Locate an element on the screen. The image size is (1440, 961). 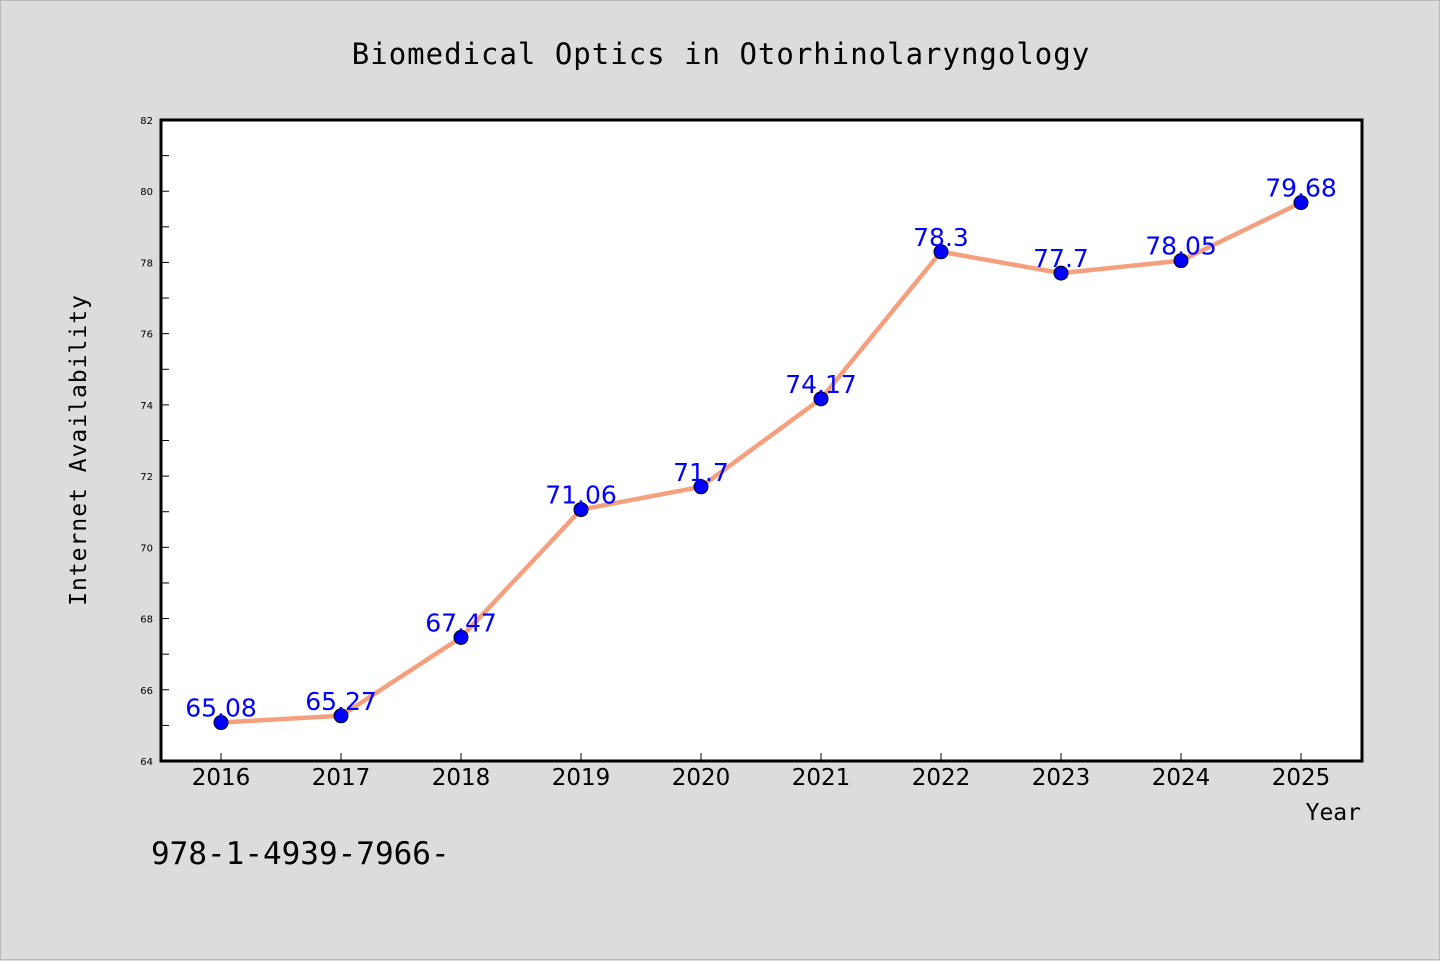
y-tick-label: 78 is located at coordinates (146, 263).